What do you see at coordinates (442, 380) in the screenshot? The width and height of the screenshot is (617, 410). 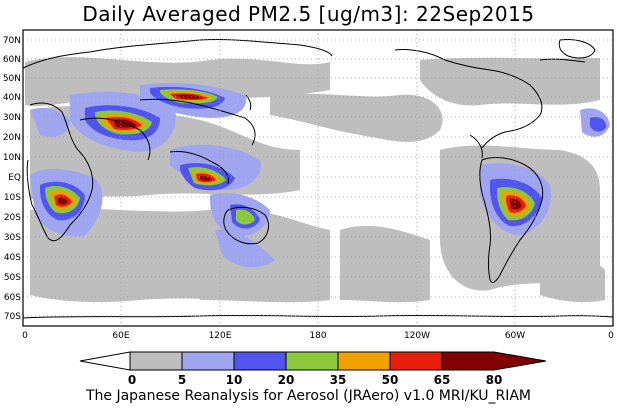 I see `legend-tick: 65` at bounding box center [442, 380].